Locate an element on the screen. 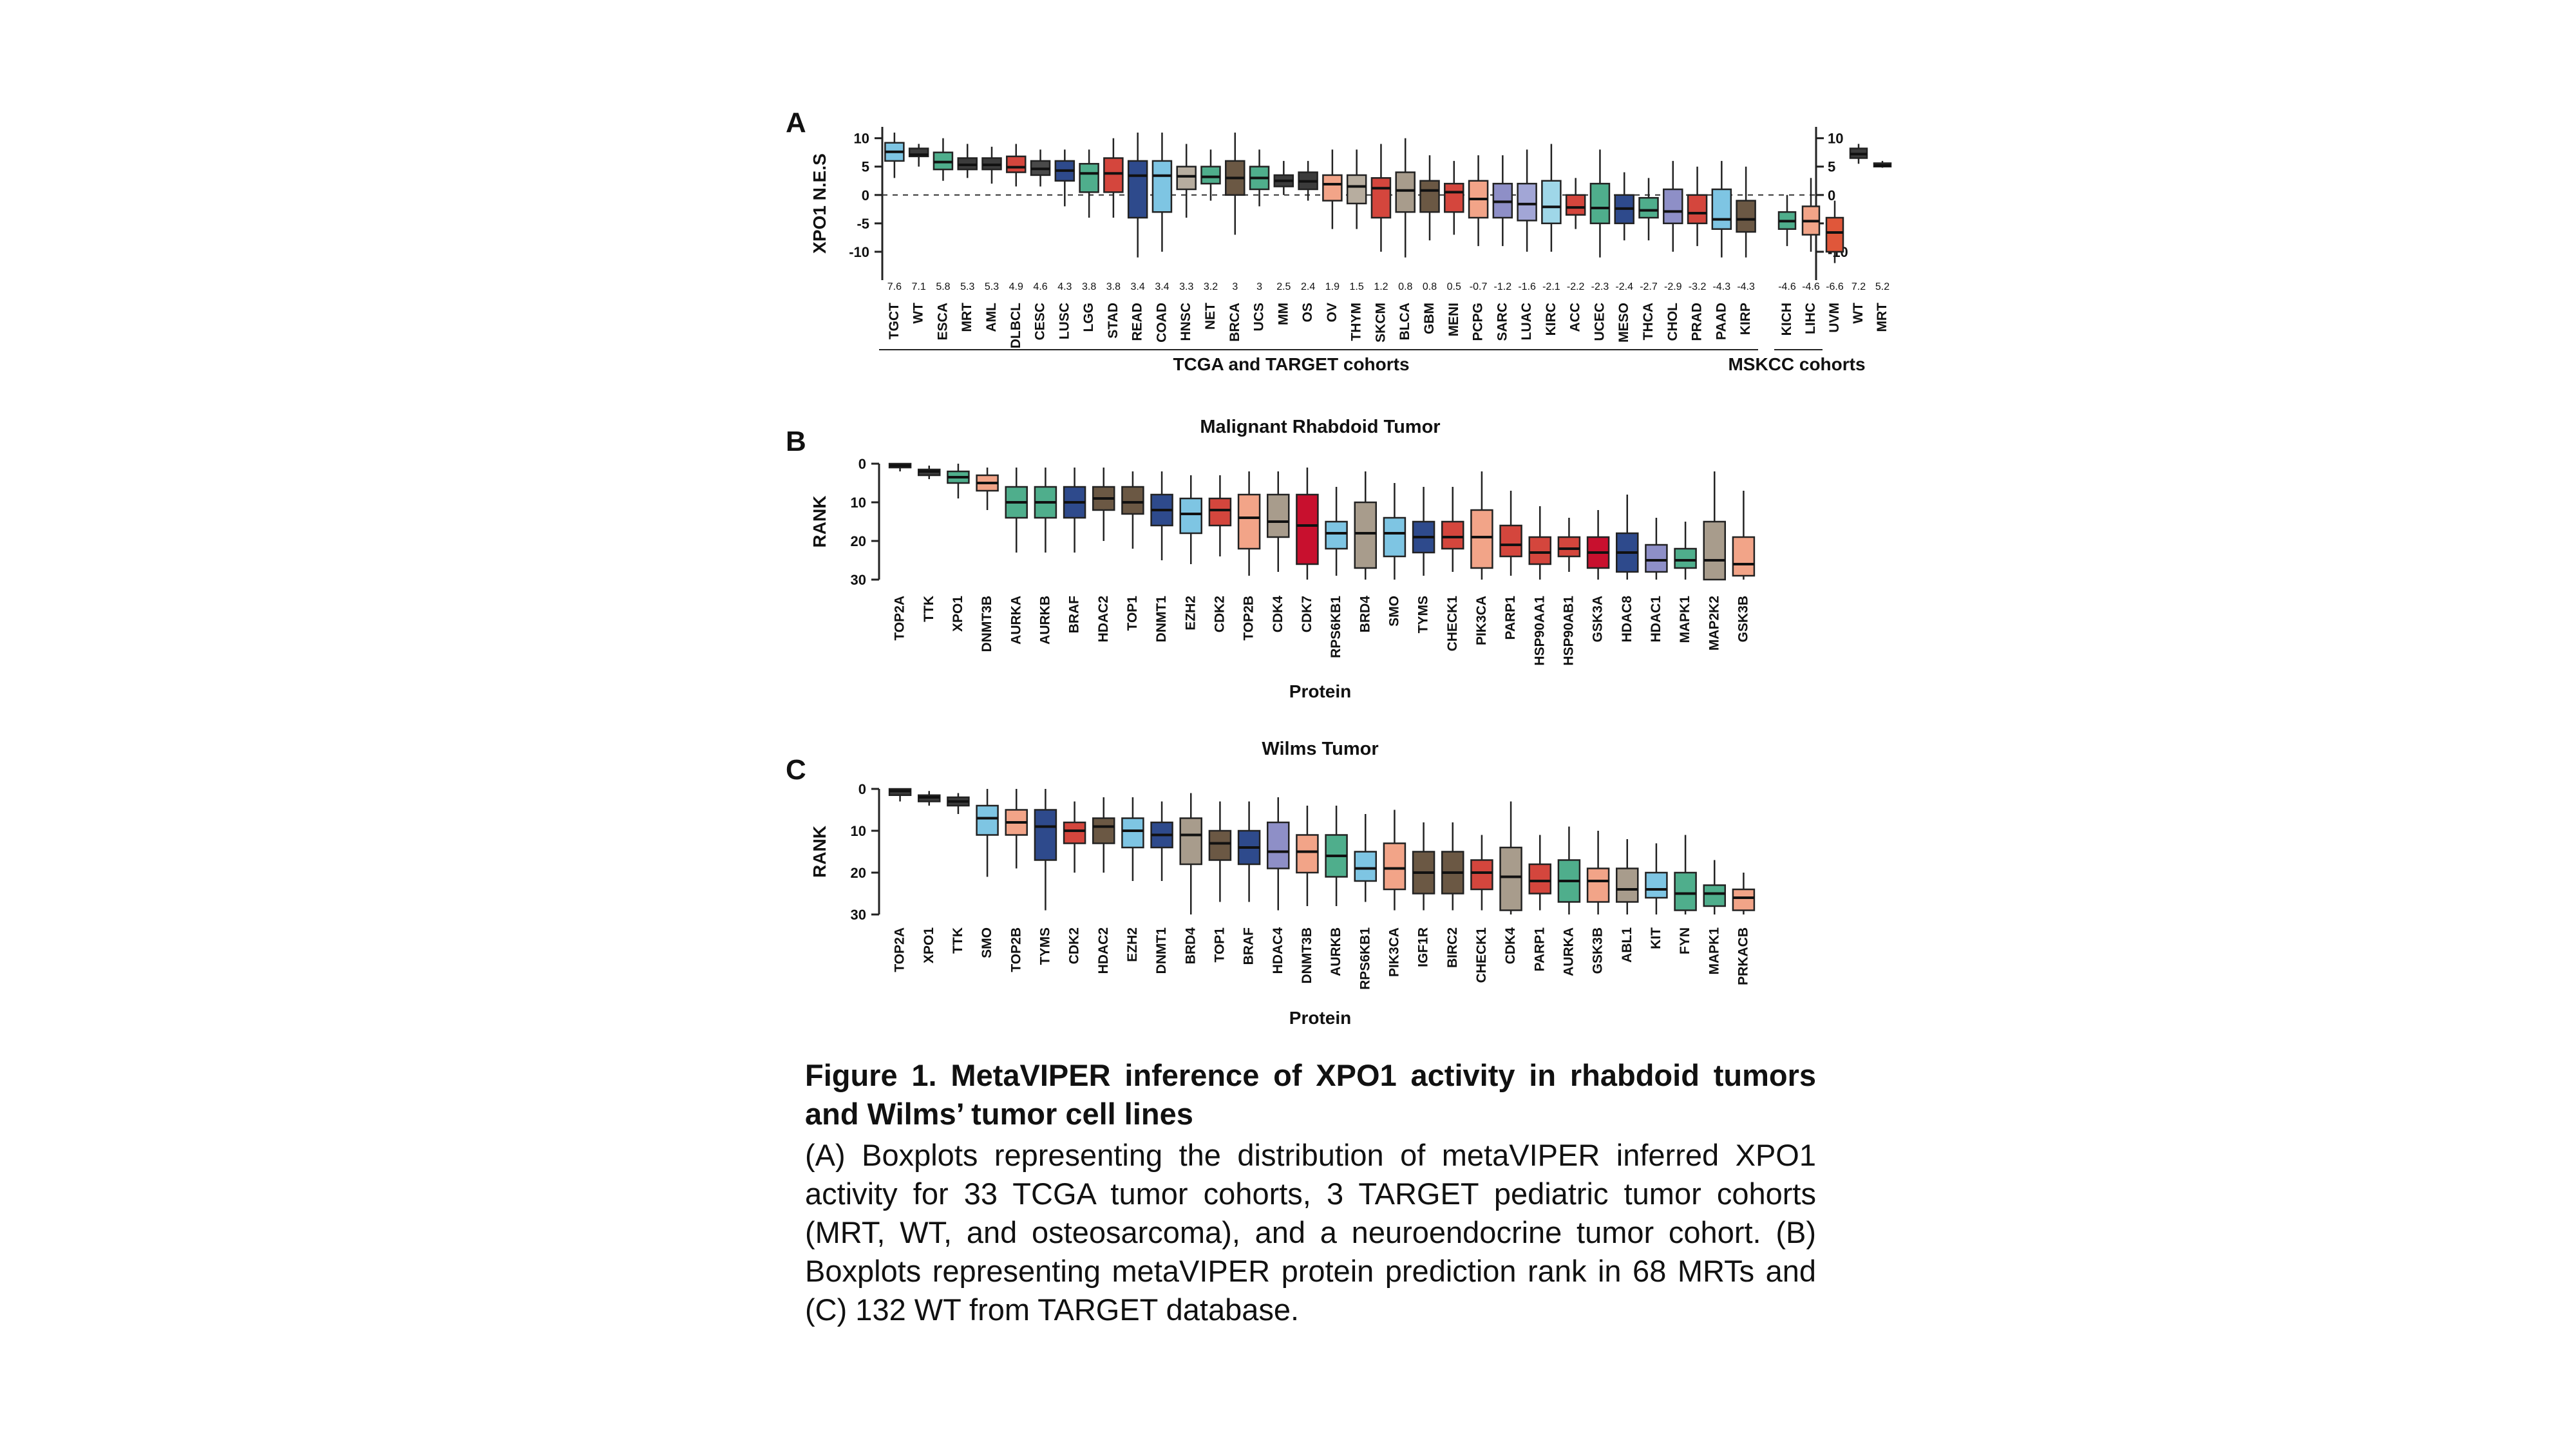 This screenshot has width=2576, height=1449. a-median-value: 5.8 is located at coordinates (943, 286).